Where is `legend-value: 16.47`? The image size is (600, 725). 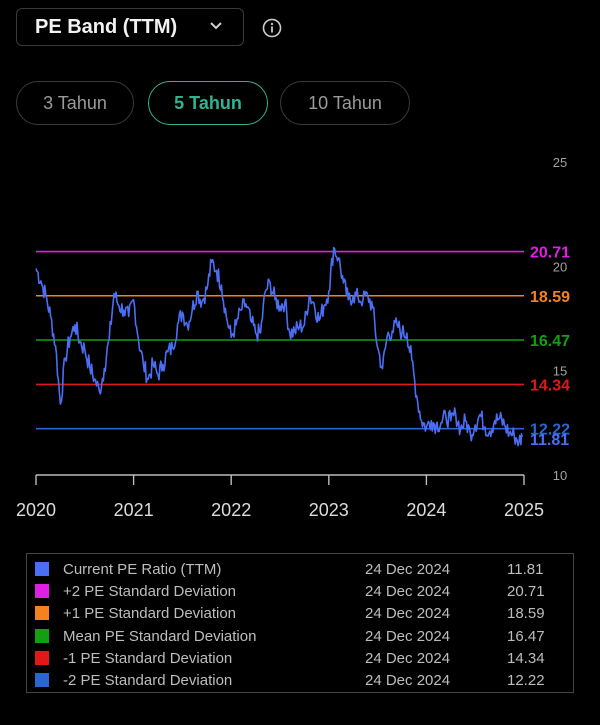 legend-value: 16.47 is located at coordinates (526, 636).